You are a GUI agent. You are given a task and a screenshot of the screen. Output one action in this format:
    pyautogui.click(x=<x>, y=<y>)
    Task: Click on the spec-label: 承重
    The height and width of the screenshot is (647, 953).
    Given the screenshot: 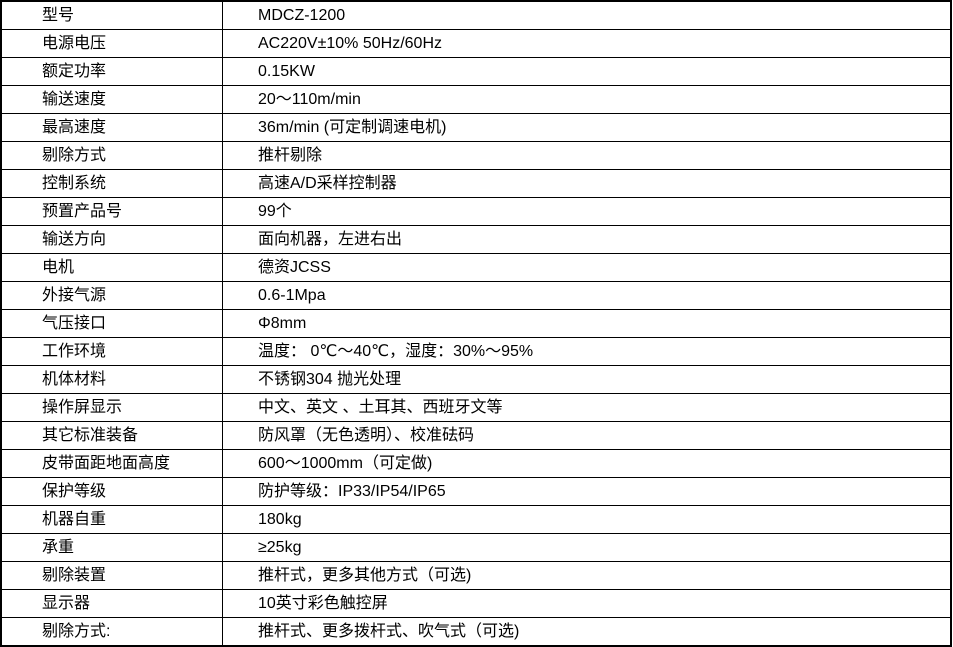 What is the action you would take?
    pyautogui.click(x=111, y=547)
    